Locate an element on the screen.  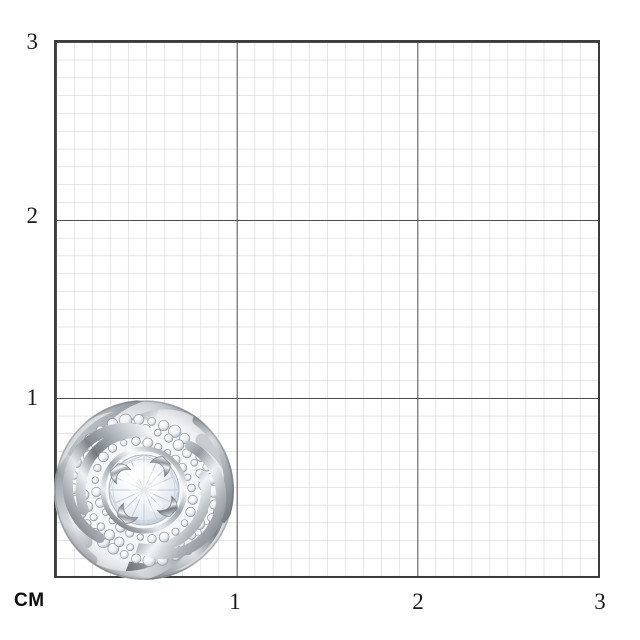
y-axis-tick-1: 1 is located at coordinates (32, 397).